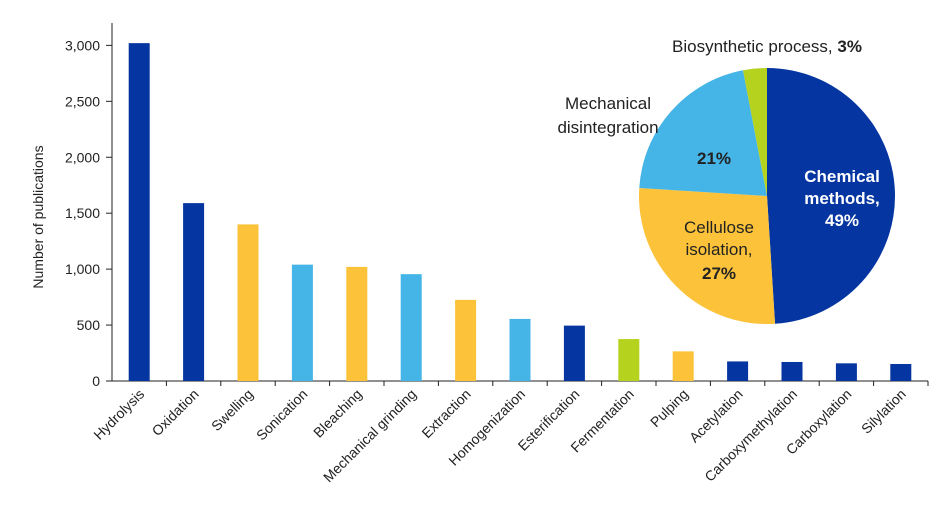 This screenshot has width=936, height=516. Describe the element at coordinates (139, 212) in the screenshot. I see `bar-hydrolysis` at that location.